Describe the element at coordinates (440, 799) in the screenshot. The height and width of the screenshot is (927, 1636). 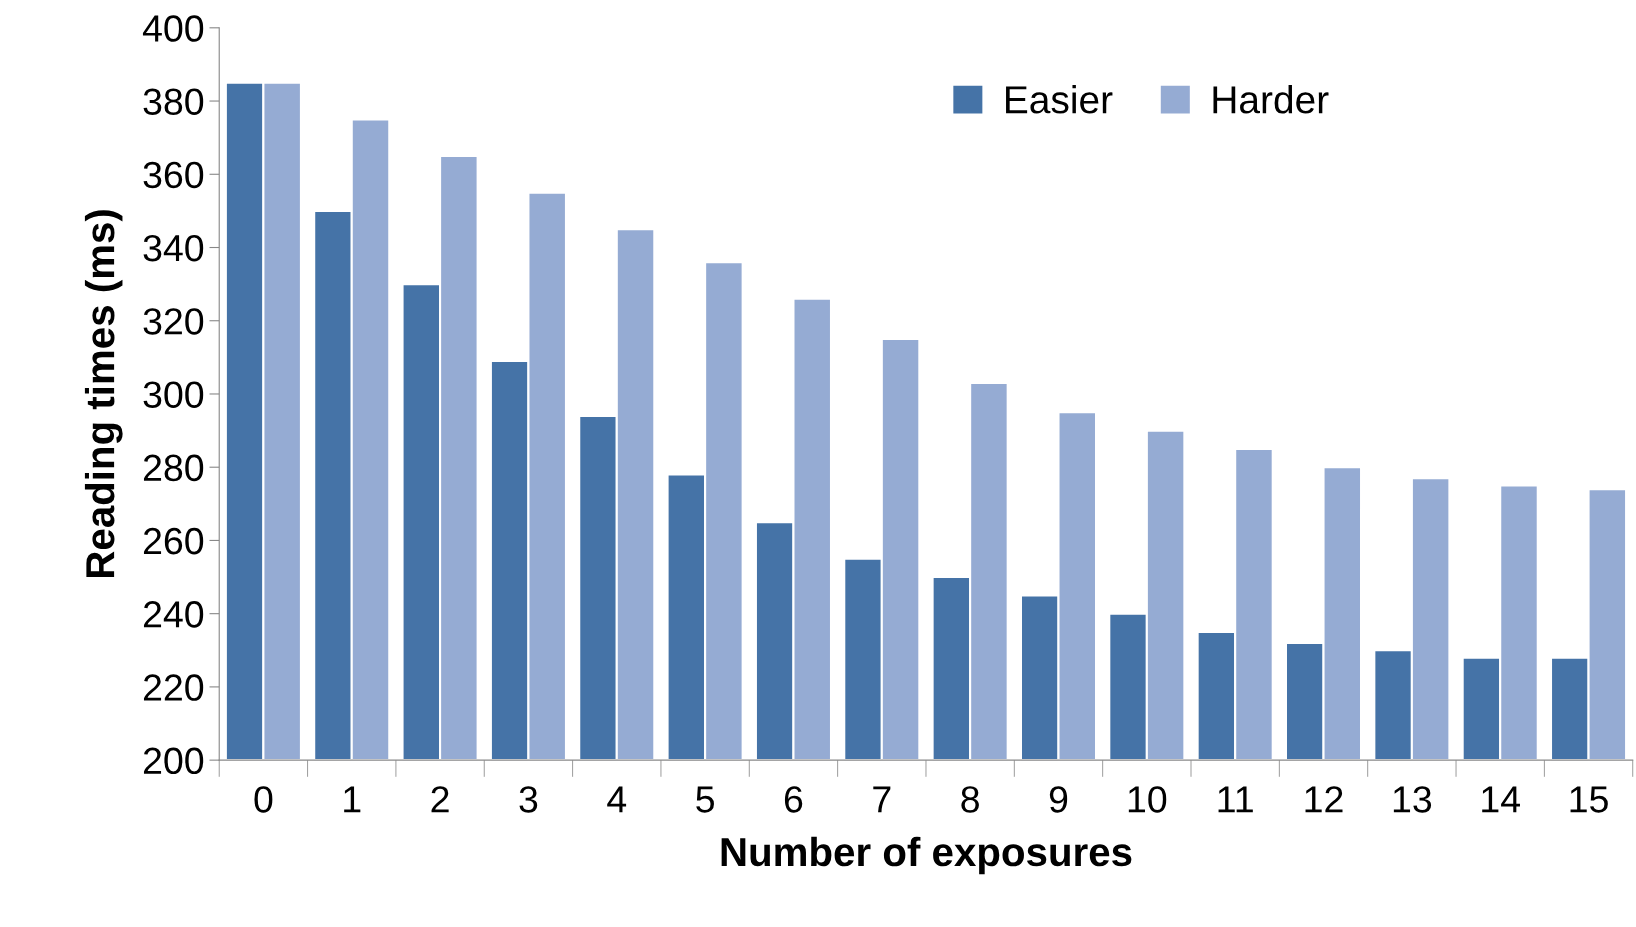
I see `x-tick-label: 2` at that location.